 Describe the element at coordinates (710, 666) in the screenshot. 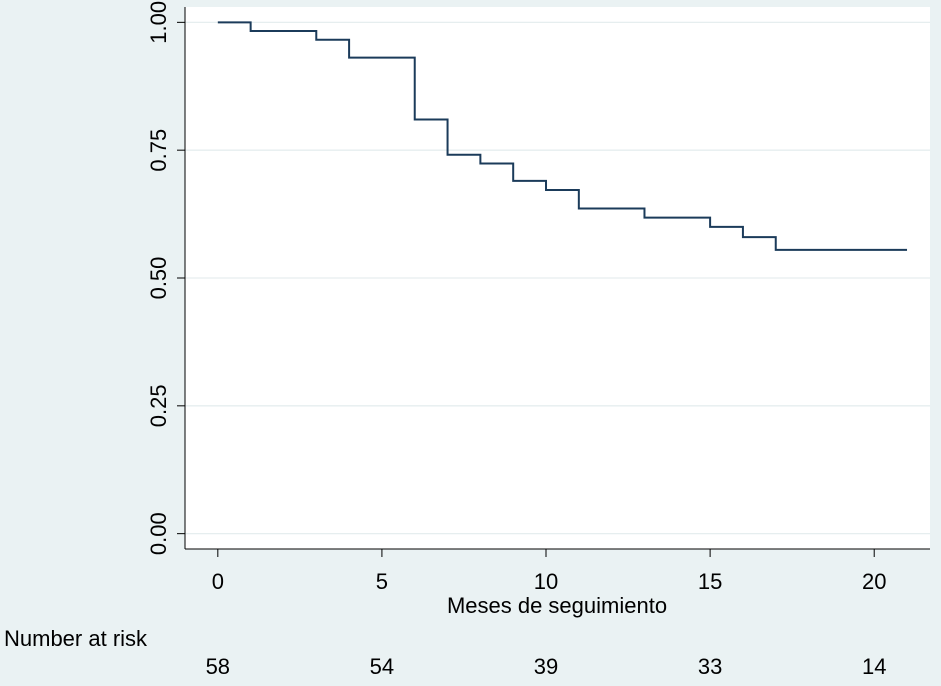

I see `risk-count-3: 33` at that location.